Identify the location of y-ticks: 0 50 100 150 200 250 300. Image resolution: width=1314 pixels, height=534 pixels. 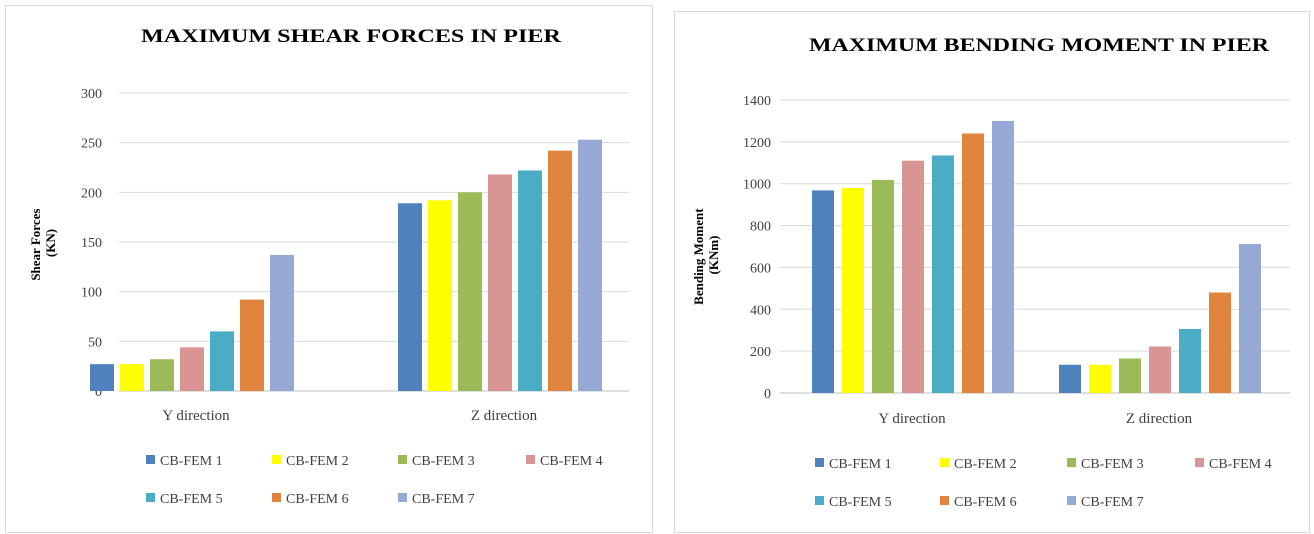
(91, 243).